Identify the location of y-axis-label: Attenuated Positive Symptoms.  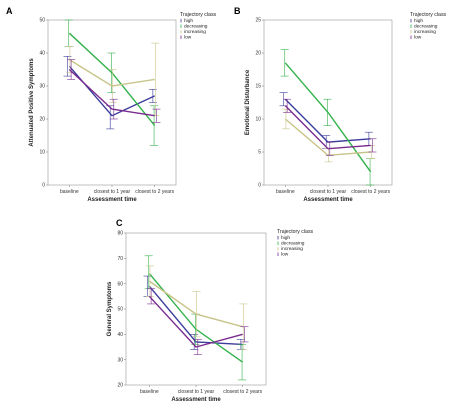
(32, 102).